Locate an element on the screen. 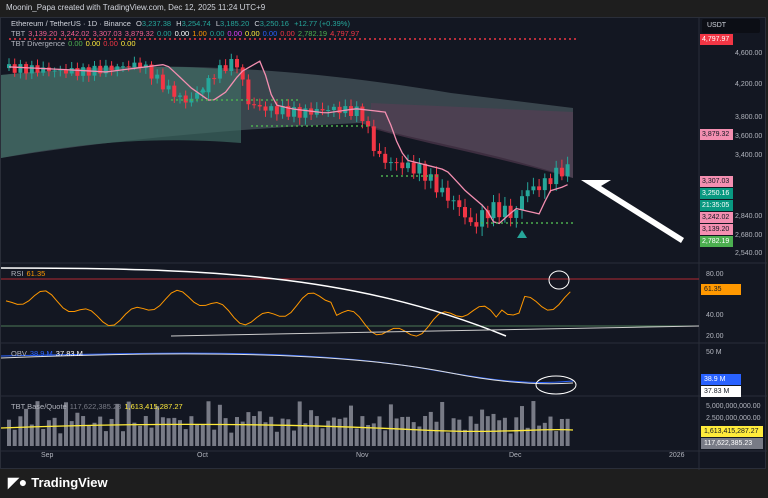 This screenshot has width=768, height=498. symbol-name: Ethereum / TetherUS · 1D · Binance is located at coordinates (71, 23).